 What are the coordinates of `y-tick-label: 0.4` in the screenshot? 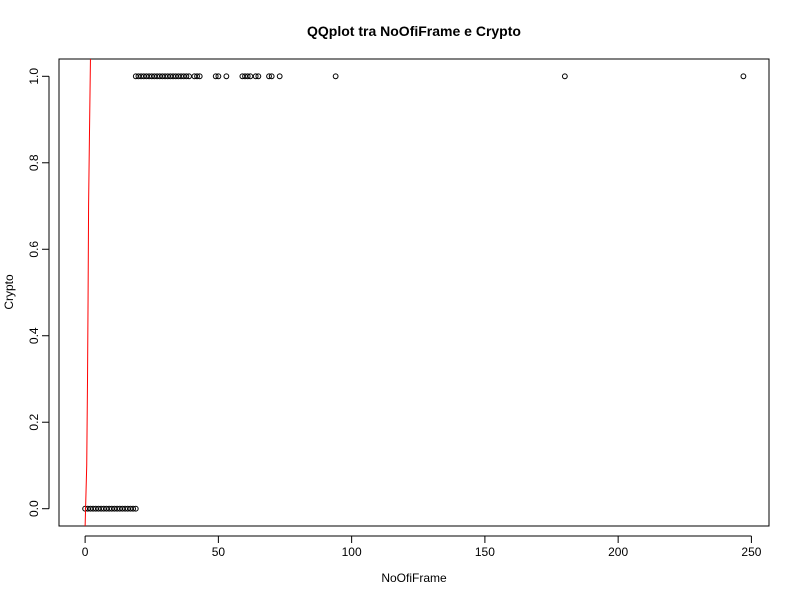 It's located at (34, 335).